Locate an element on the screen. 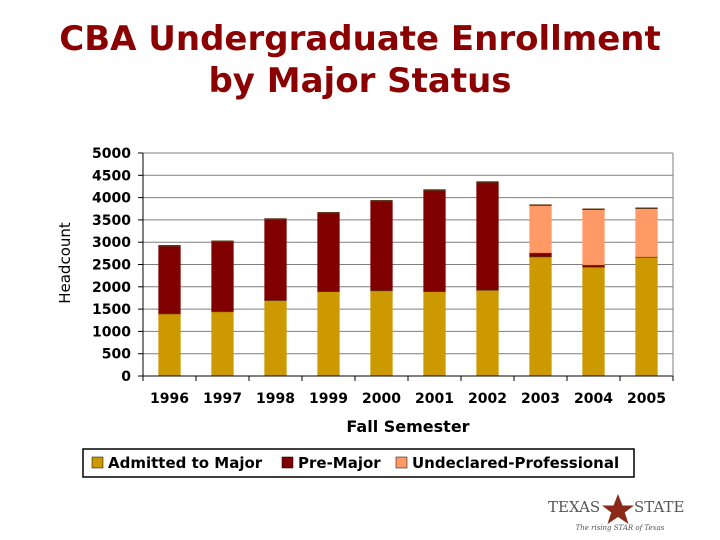  y-tick-label: 1500 is located at coordinates (111, 310).